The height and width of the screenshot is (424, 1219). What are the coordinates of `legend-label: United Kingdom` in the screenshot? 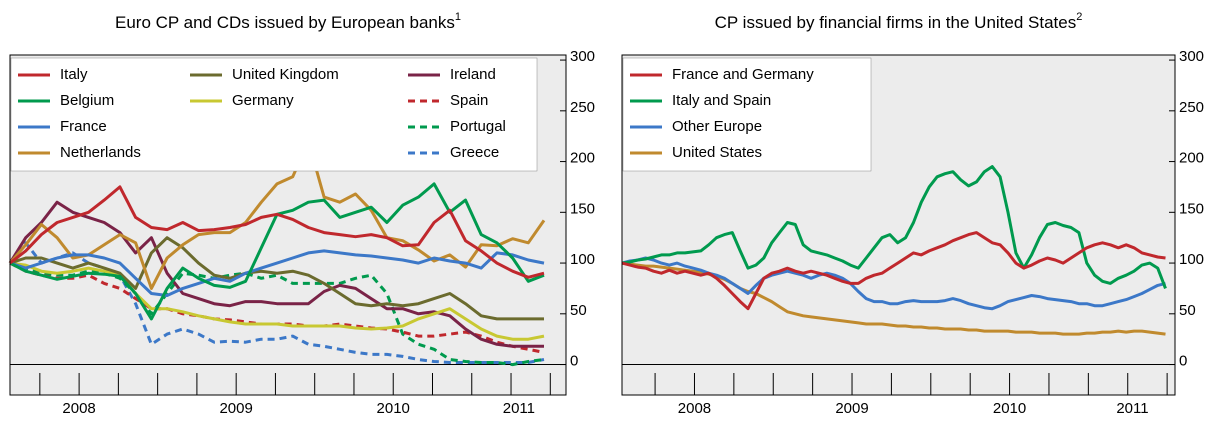 It's located at (285, 74).